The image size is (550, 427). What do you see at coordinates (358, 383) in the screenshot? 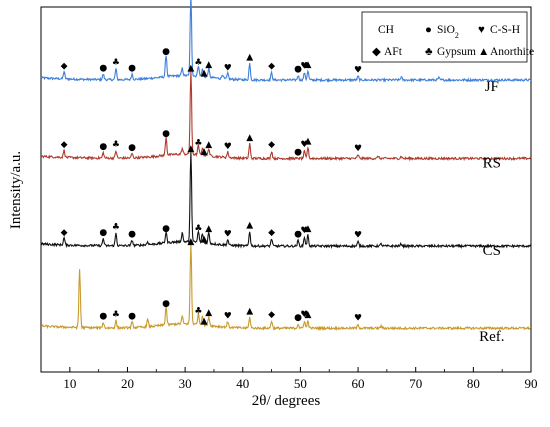
I see `x-tick-label: 60` at bounding box center [358, 383].